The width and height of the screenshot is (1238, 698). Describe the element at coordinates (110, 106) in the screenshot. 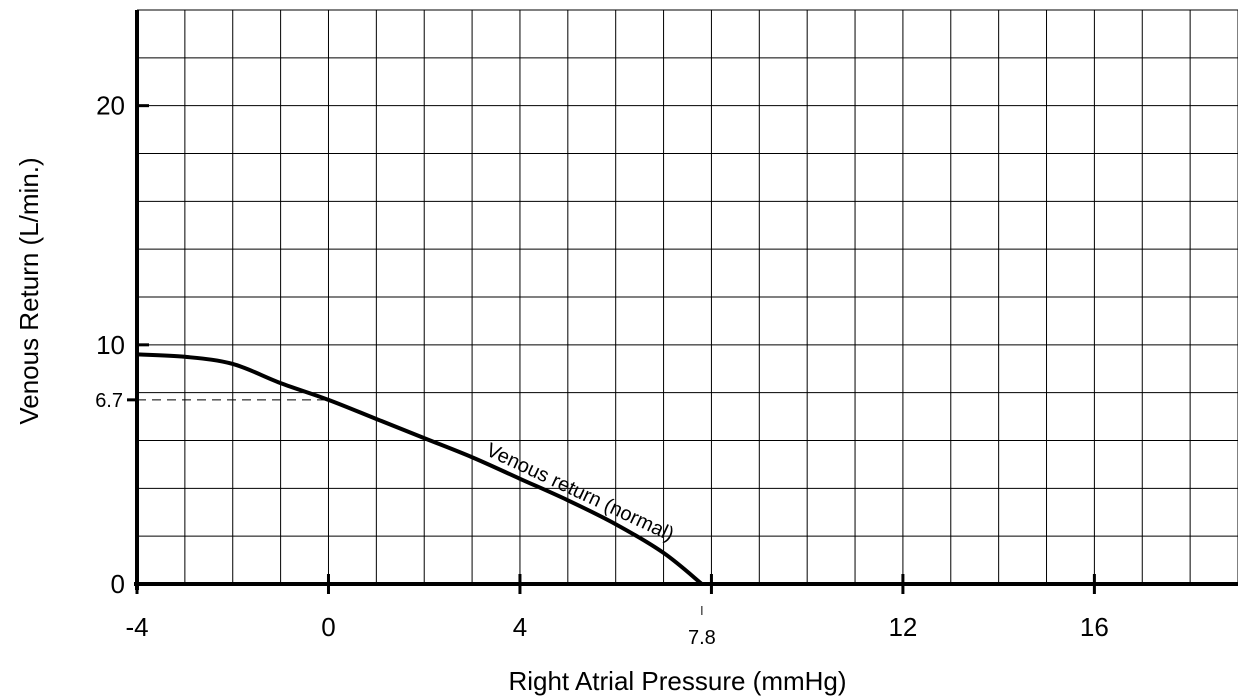

I see `y-tick-label: 20` at that location.